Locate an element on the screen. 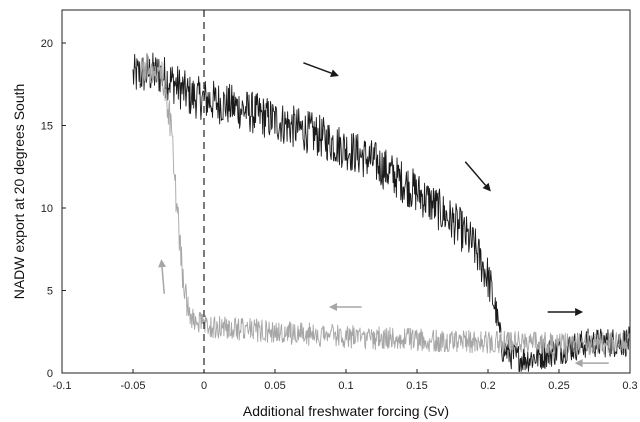 The image size is (640, 422). y-tick-label: 15 is located at coordinates (47, 127).